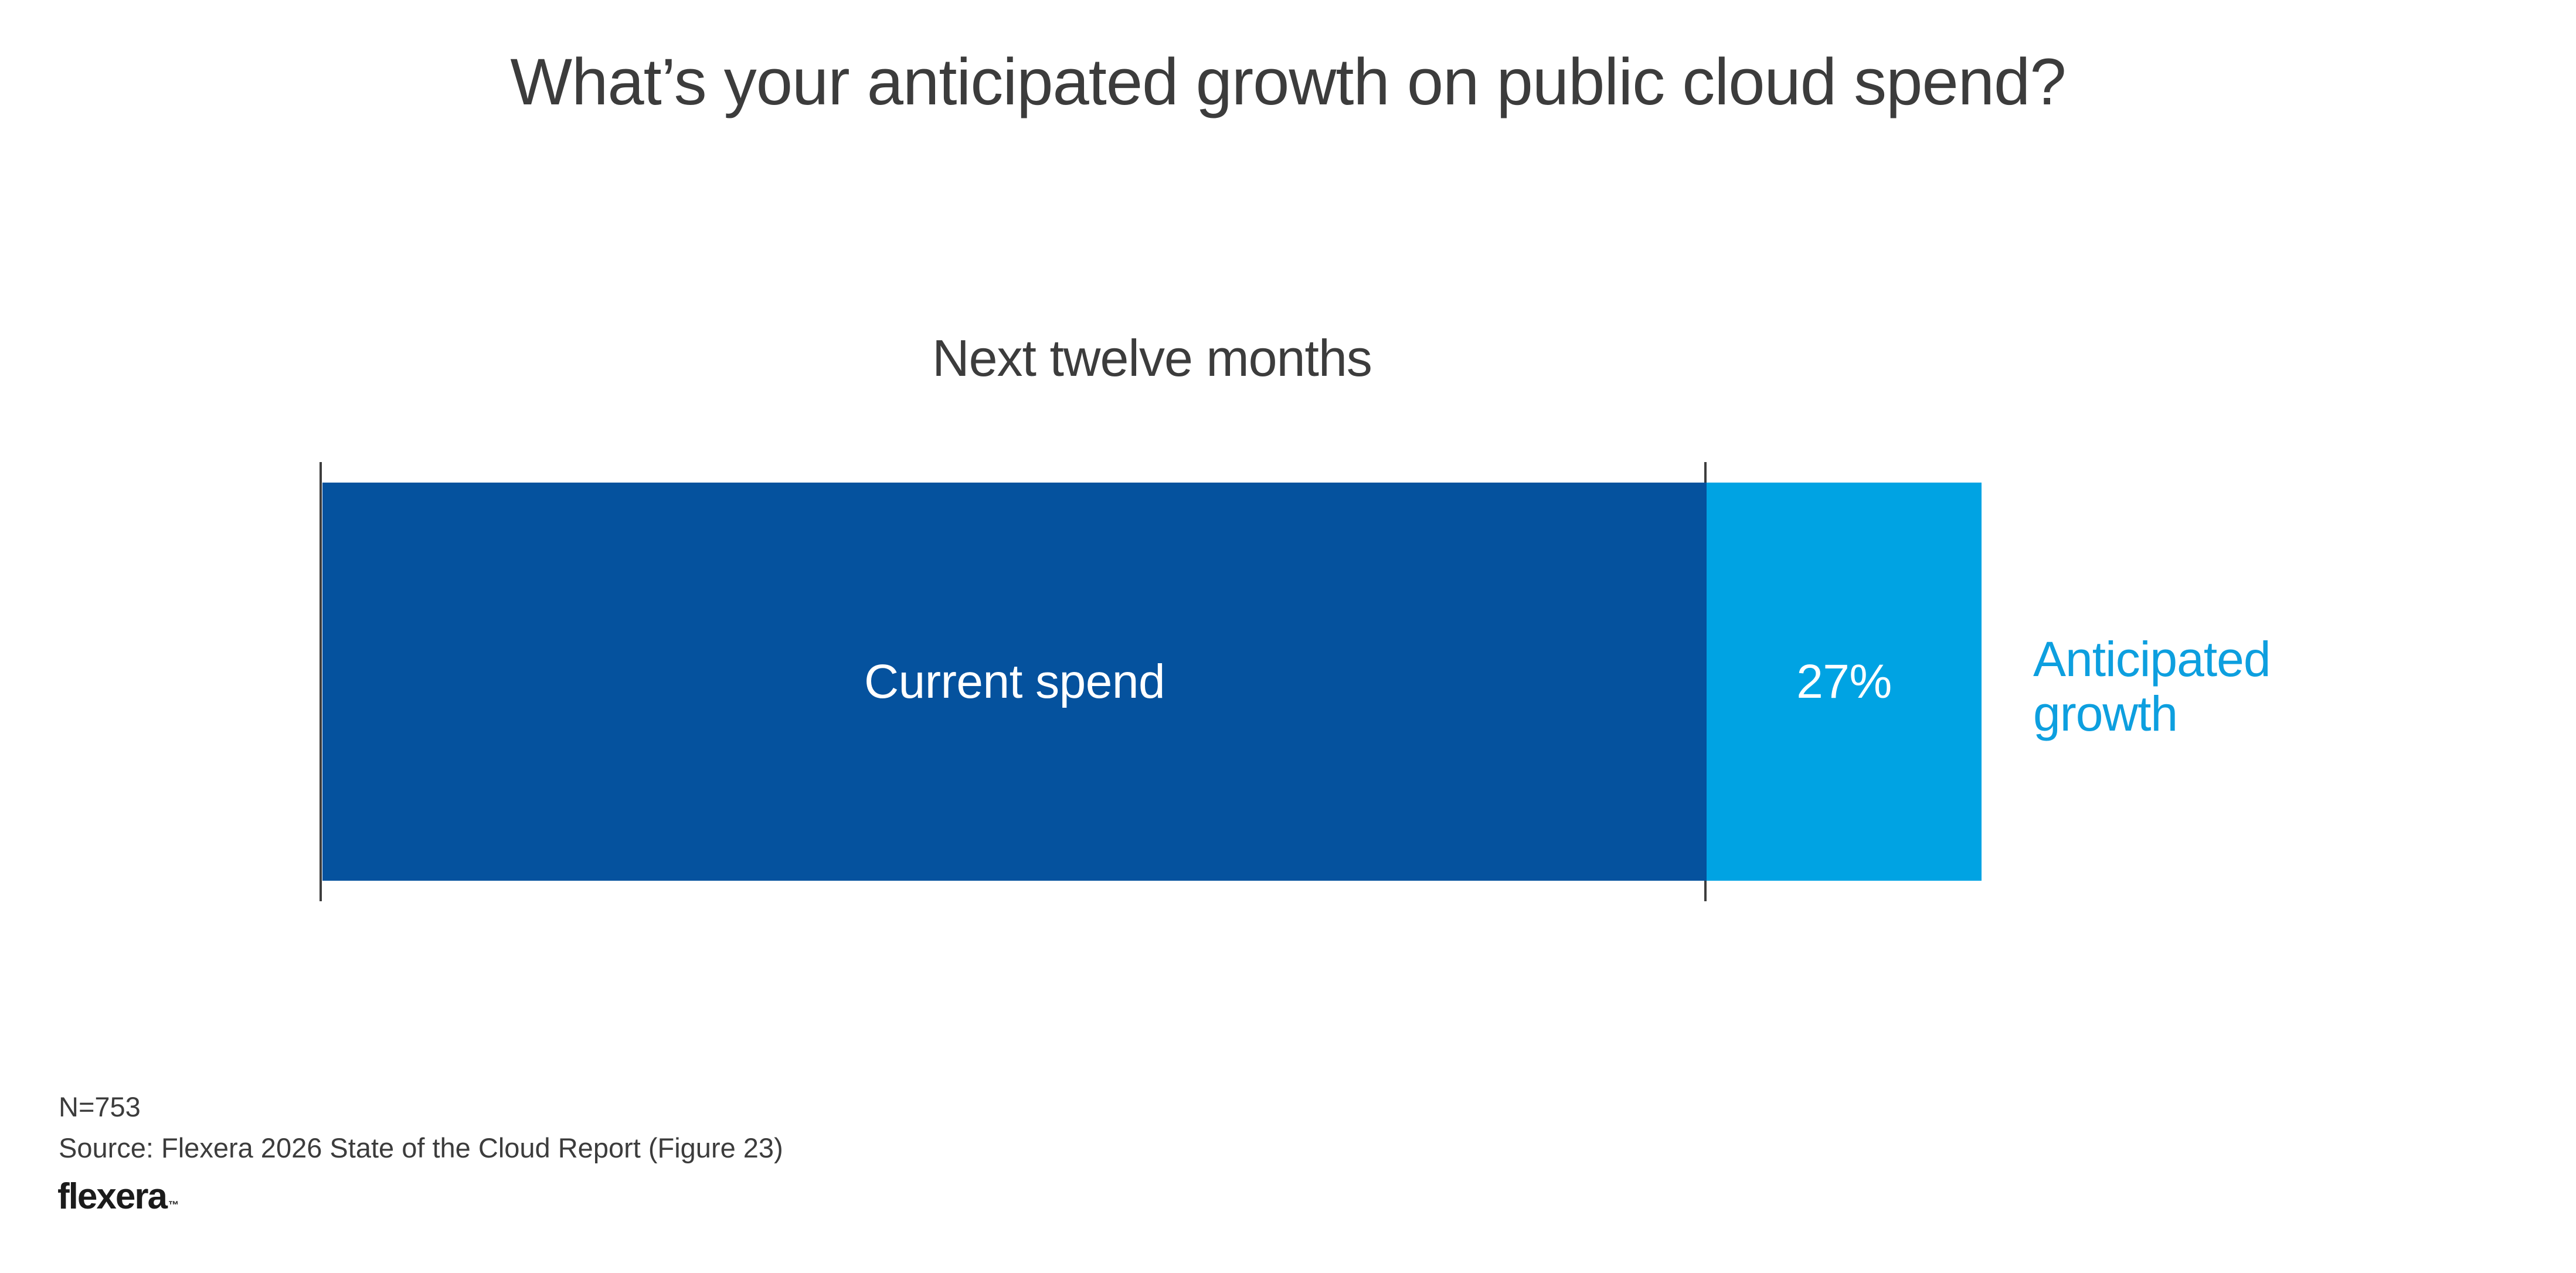  Describe the element at coordinates (321, 681) in the screenshot. I see `axis-tick-left` at that location.